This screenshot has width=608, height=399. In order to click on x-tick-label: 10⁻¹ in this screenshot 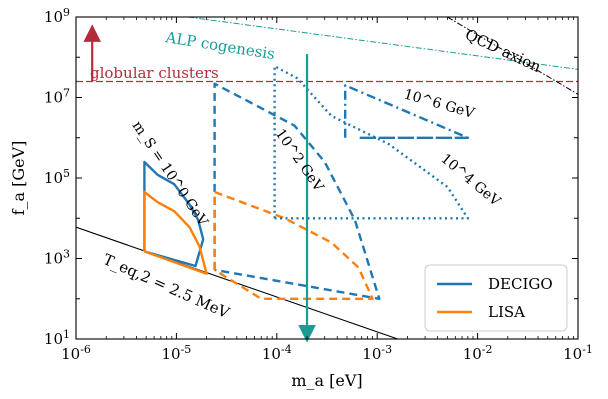, I will do `click(578, 353)`.